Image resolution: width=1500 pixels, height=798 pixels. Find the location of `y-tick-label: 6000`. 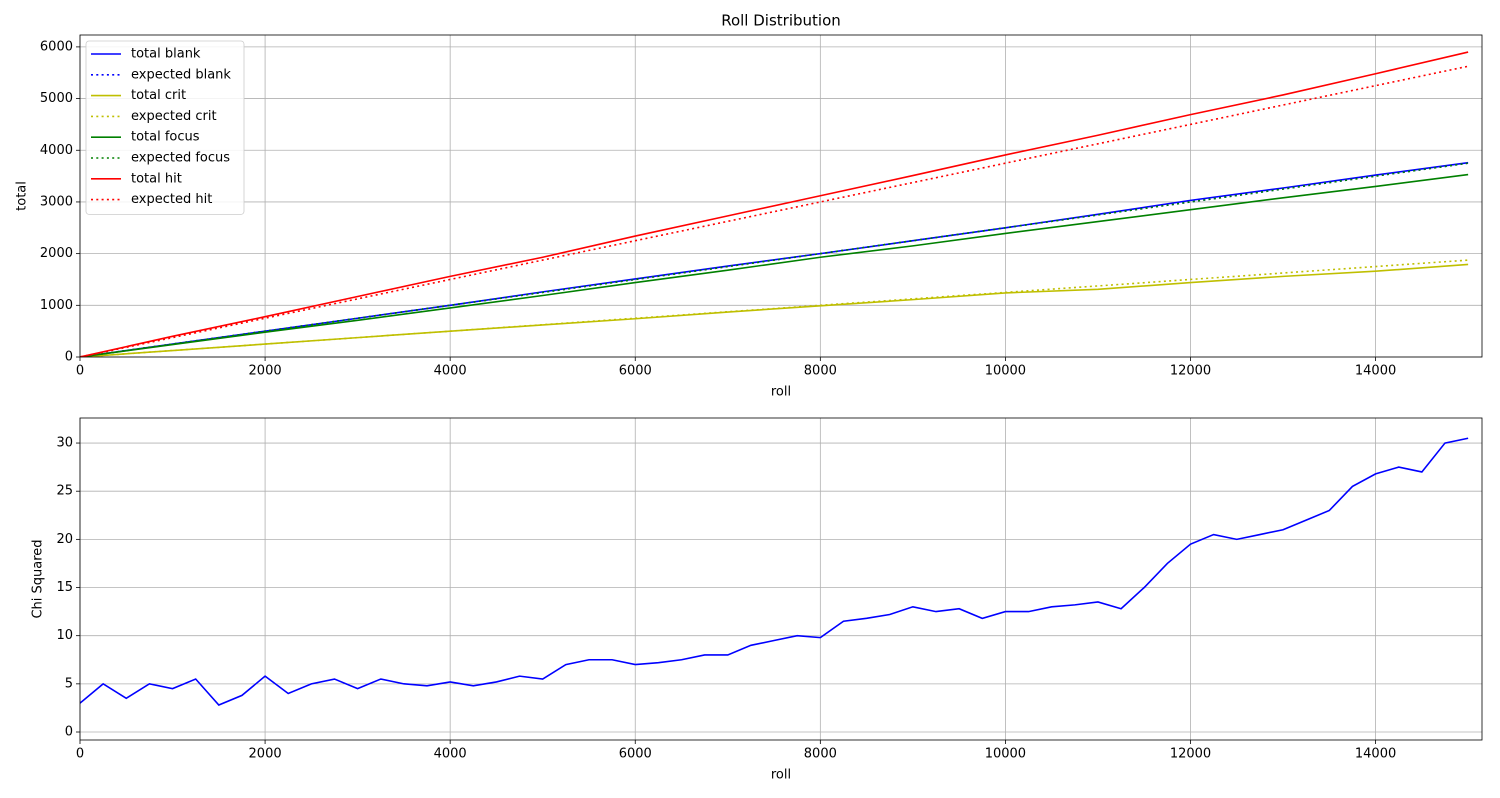

y-tick-label: 6000 is located at coordinates (56, 46).